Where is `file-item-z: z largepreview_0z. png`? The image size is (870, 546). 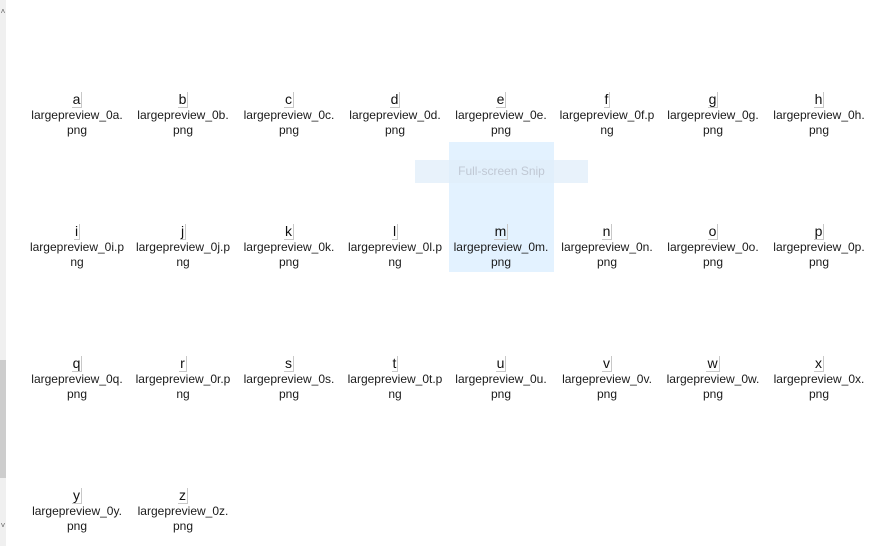
file-item-z: z largepreview_0z. png is located at coordinates (183, 510).